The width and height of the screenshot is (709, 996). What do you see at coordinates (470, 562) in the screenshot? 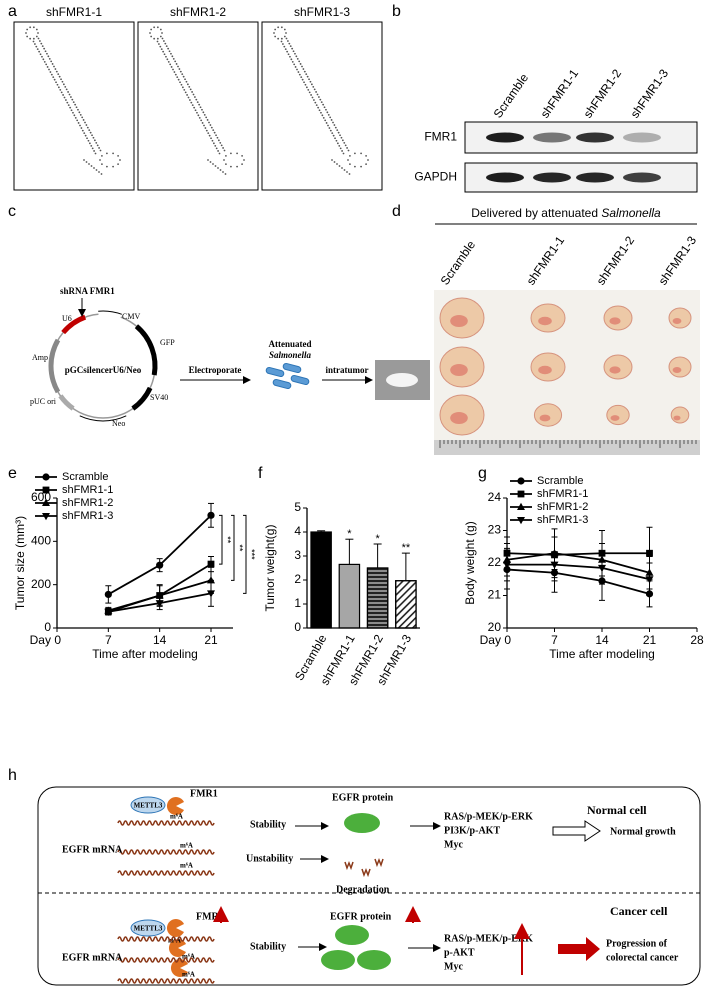
I see `y-axis-label: Body weight (g)` at bounding box center [470, 562].